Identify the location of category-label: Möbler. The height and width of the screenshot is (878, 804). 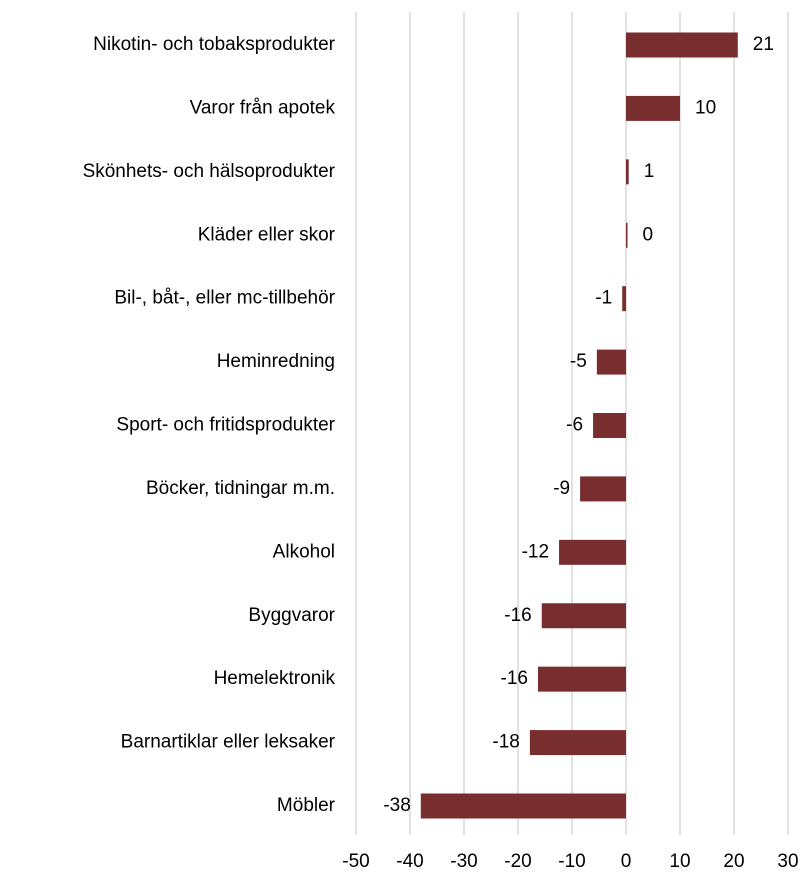
(306, 805).